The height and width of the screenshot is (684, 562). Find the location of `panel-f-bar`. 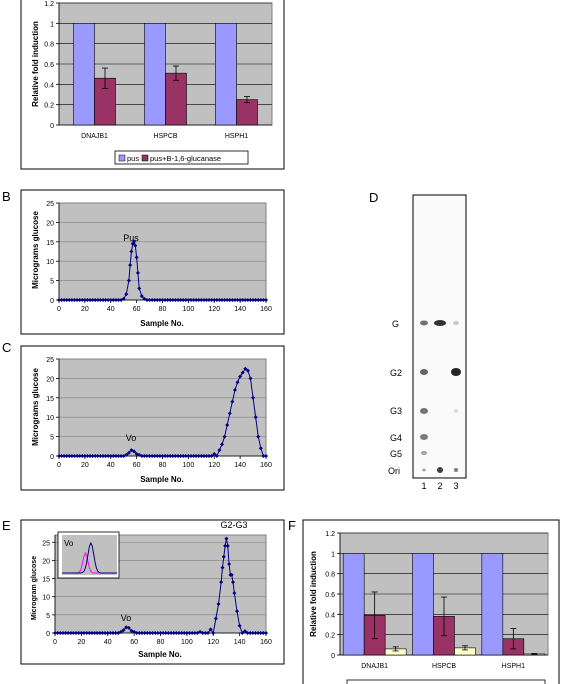

panel-f-bar is located at coordinates (423, 604).